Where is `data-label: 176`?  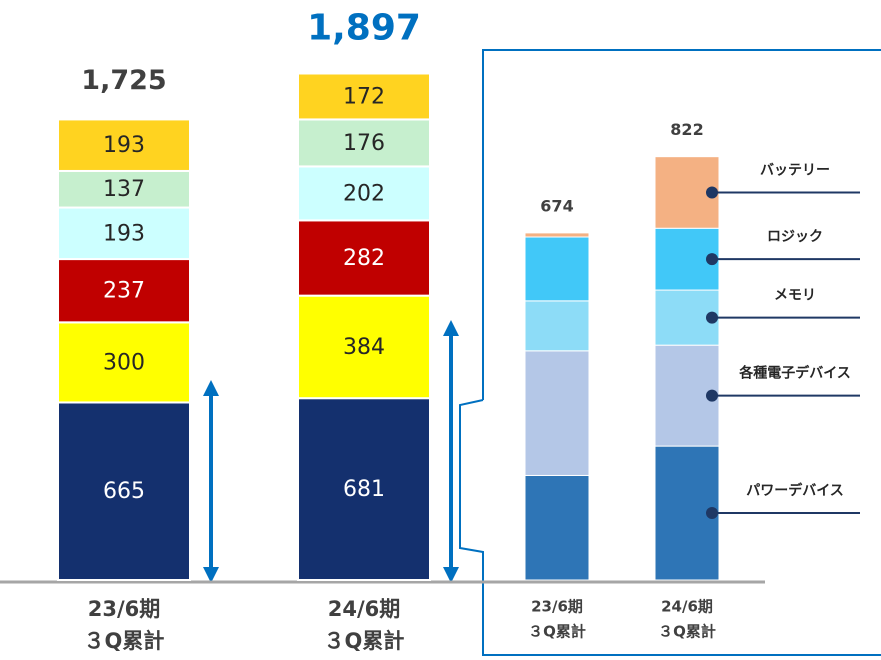 data-label: 176 is located at coordinates (364, 143).